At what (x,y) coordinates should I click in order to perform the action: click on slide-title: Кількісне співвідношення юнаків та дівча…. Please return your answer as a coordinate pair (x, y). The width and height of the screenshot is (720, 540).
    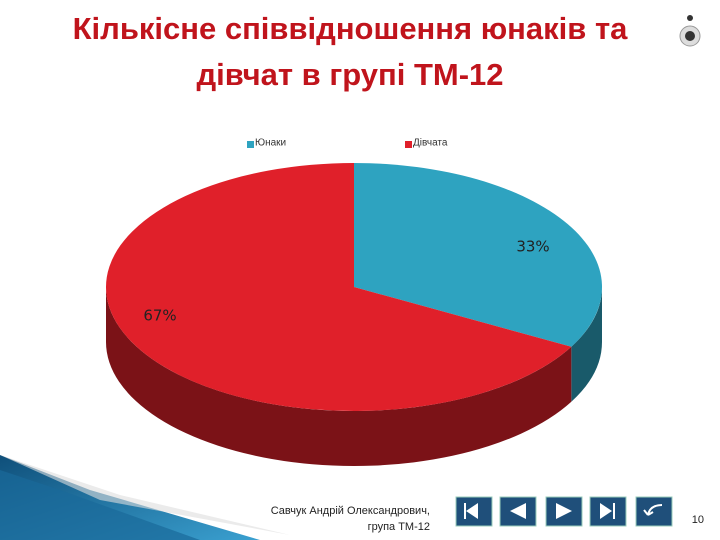
    Looking at the image, I should click on (350, 51).